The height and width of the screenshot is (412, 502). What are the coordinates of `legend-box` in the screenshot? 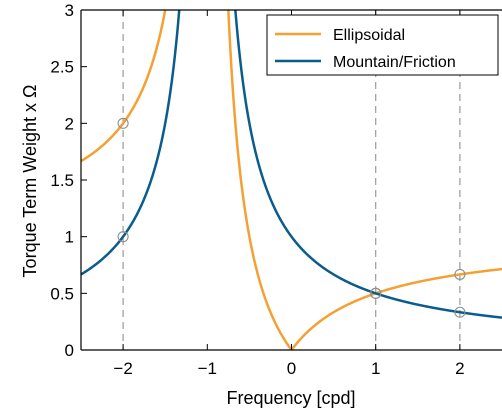 It's located at (382, 45).